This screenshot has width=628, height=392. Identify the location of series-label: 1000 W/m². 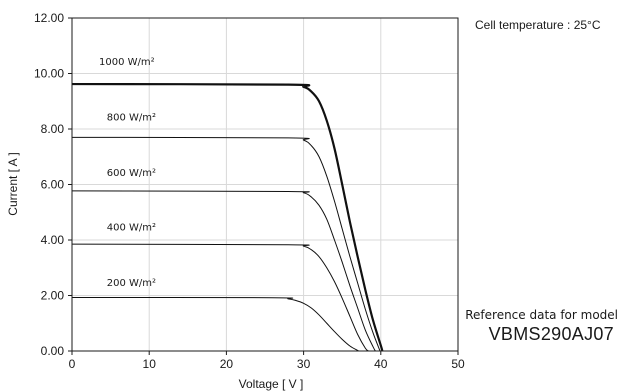
(127, 62).